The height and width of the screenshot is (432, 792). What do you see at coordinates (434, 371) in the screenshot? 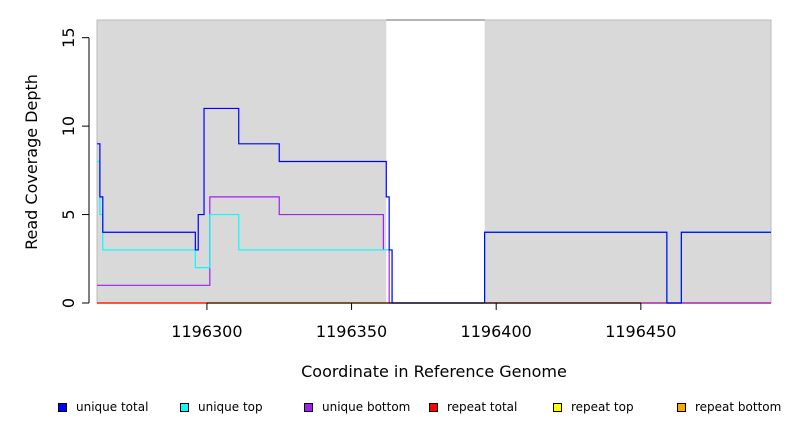
I see `x-axis-title: Coordinate in Reference Genome` at bounding box center [434, 371].